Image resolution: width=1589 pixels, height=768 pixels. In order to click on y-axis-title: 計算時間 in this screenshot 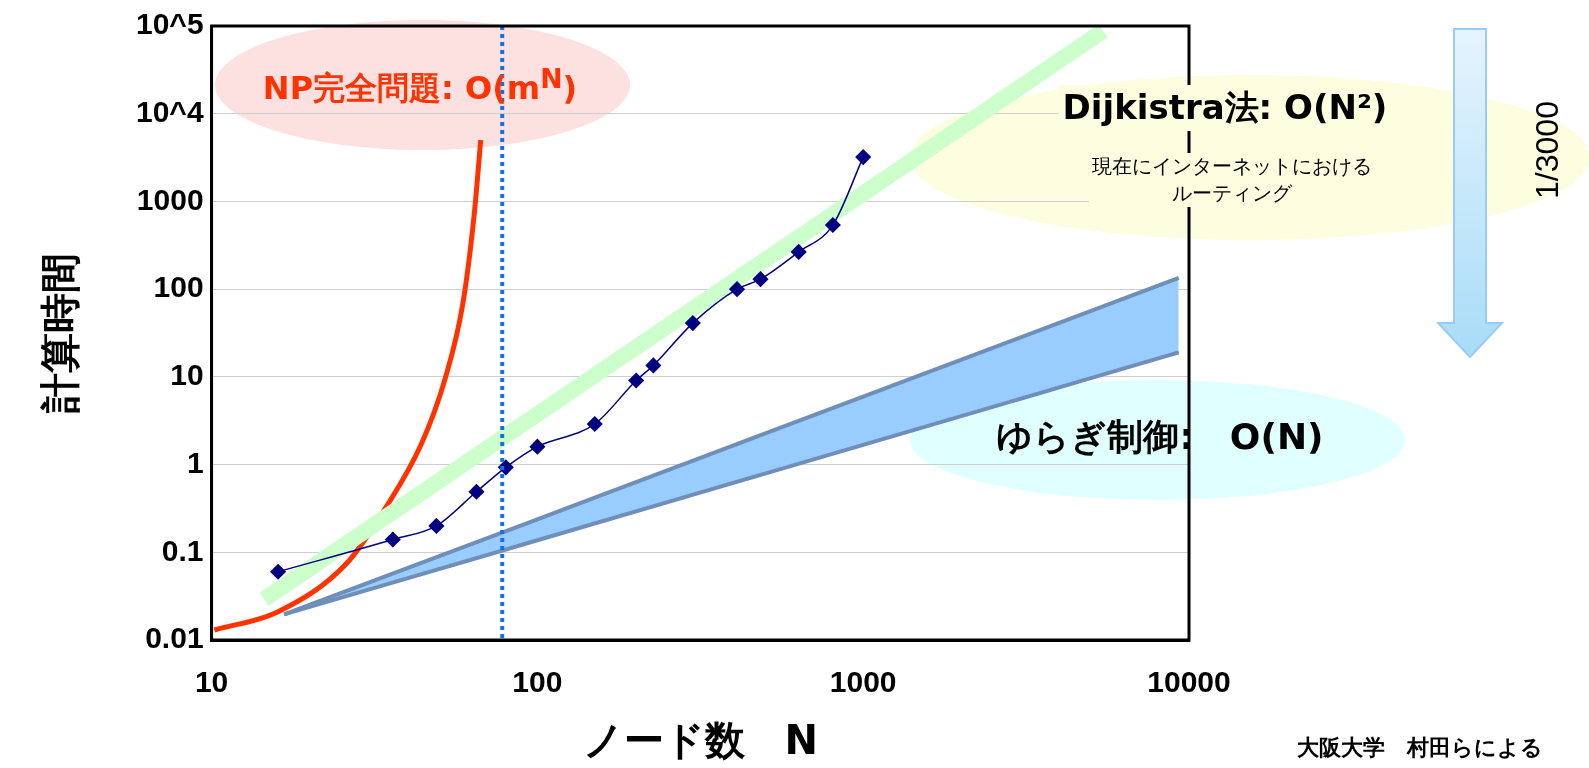, I will do `click(60, 333)`.